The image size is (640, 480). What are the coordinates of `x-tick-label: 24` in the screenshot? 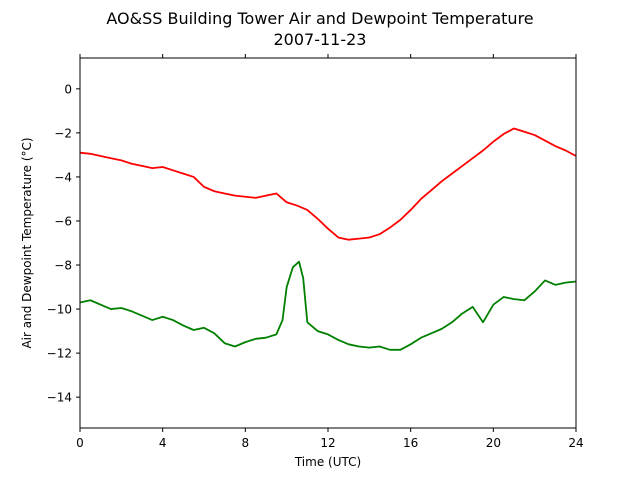 It's located at (575, 443).